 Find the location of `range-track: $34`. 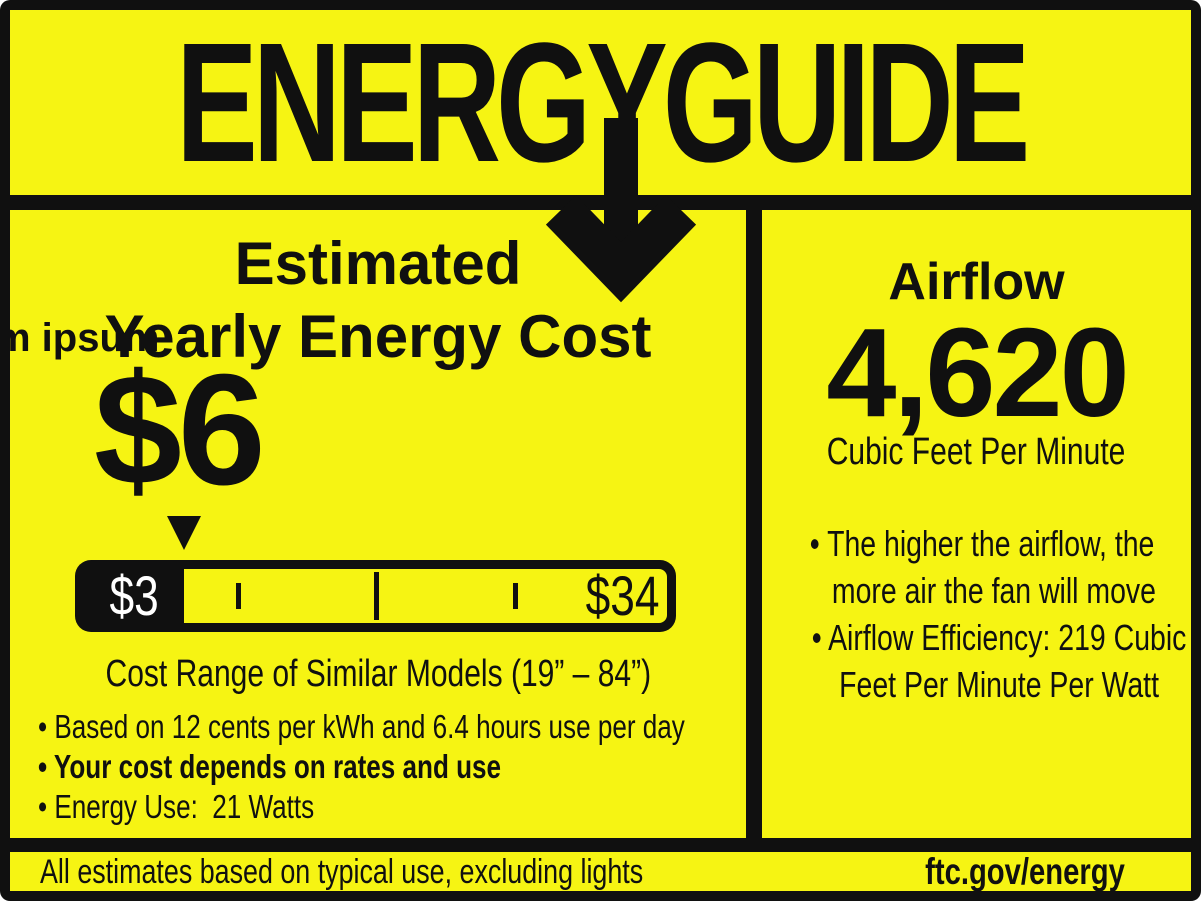

range-track: $34 is located at coordinates (425, 595).